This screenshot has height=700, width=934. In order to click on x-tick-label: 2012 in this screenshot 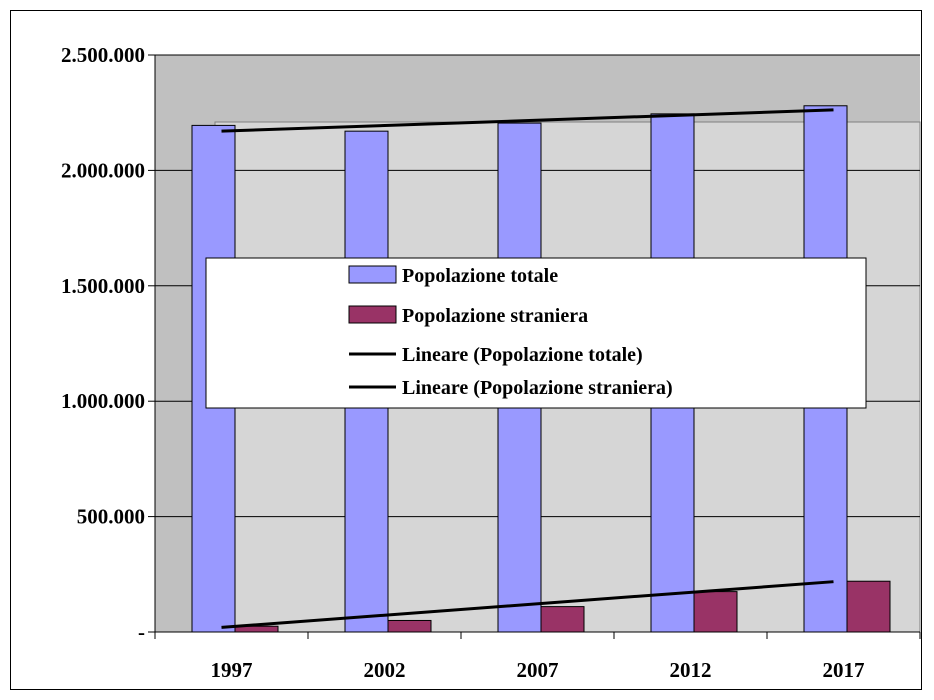, I will do `click(691, 670)`.